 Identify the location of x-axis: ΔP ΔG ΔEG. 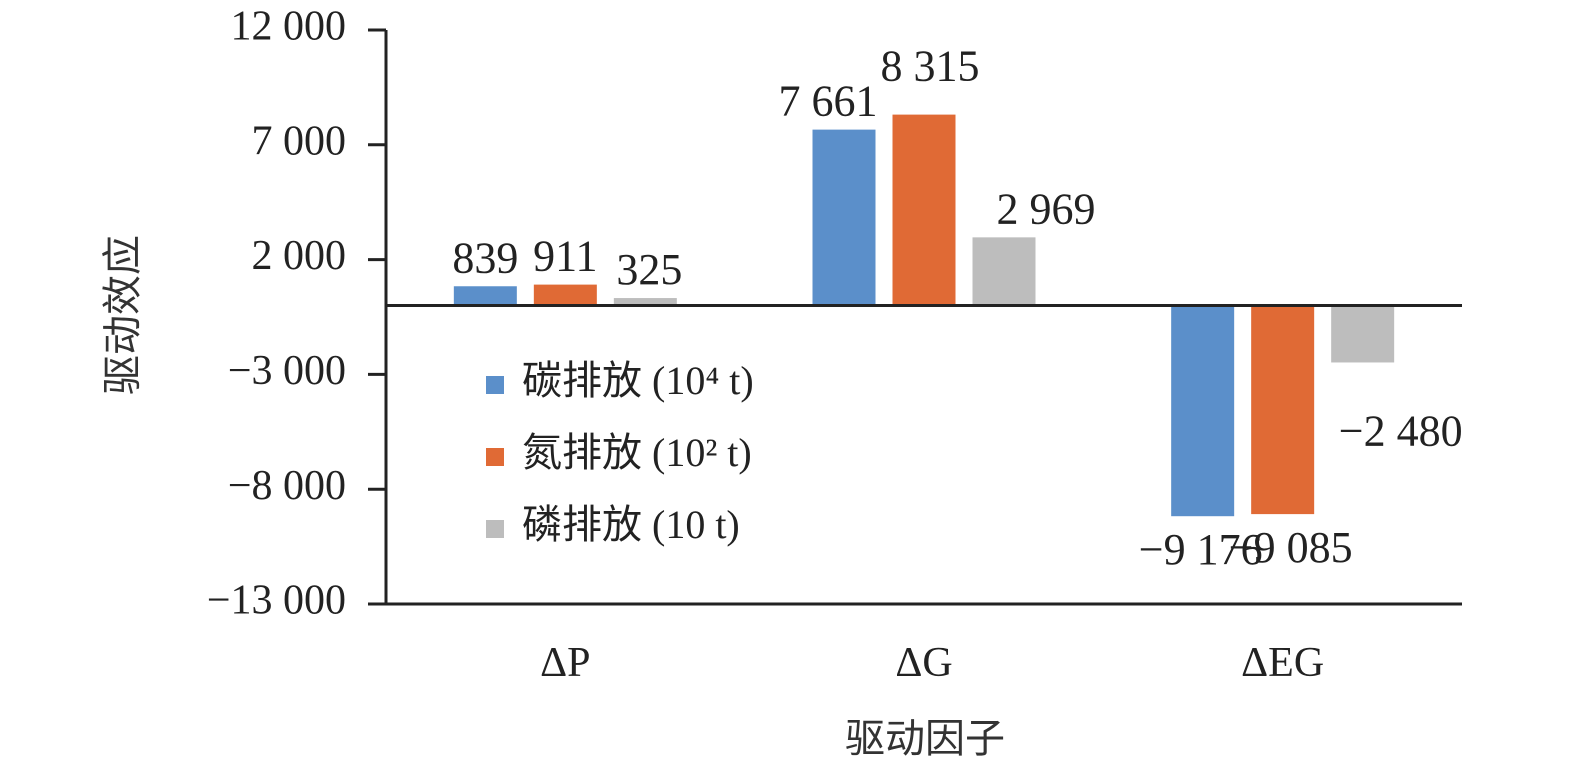
(924, 644).